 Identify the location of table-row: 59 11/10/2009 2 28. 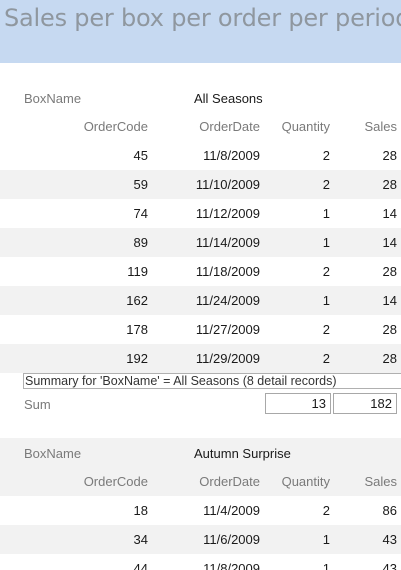
(200, 184).